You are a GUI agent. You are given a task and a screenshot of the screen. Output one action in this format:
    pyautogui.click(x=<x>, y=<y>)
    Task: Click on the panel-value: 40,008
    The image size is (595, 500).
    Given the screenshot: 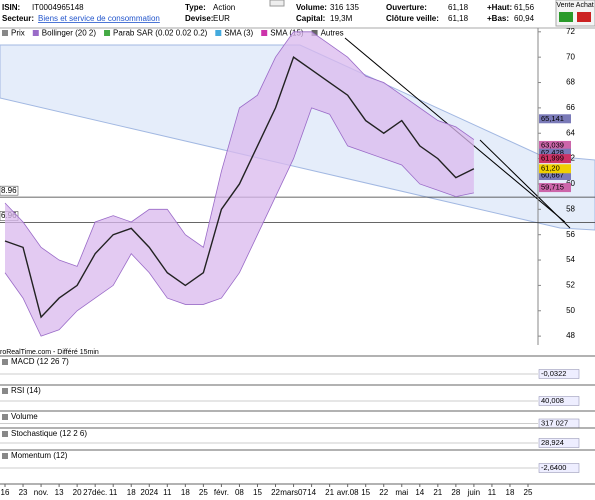 What is the action you would take?
    pyautogui.click(x=552, y=400)
    